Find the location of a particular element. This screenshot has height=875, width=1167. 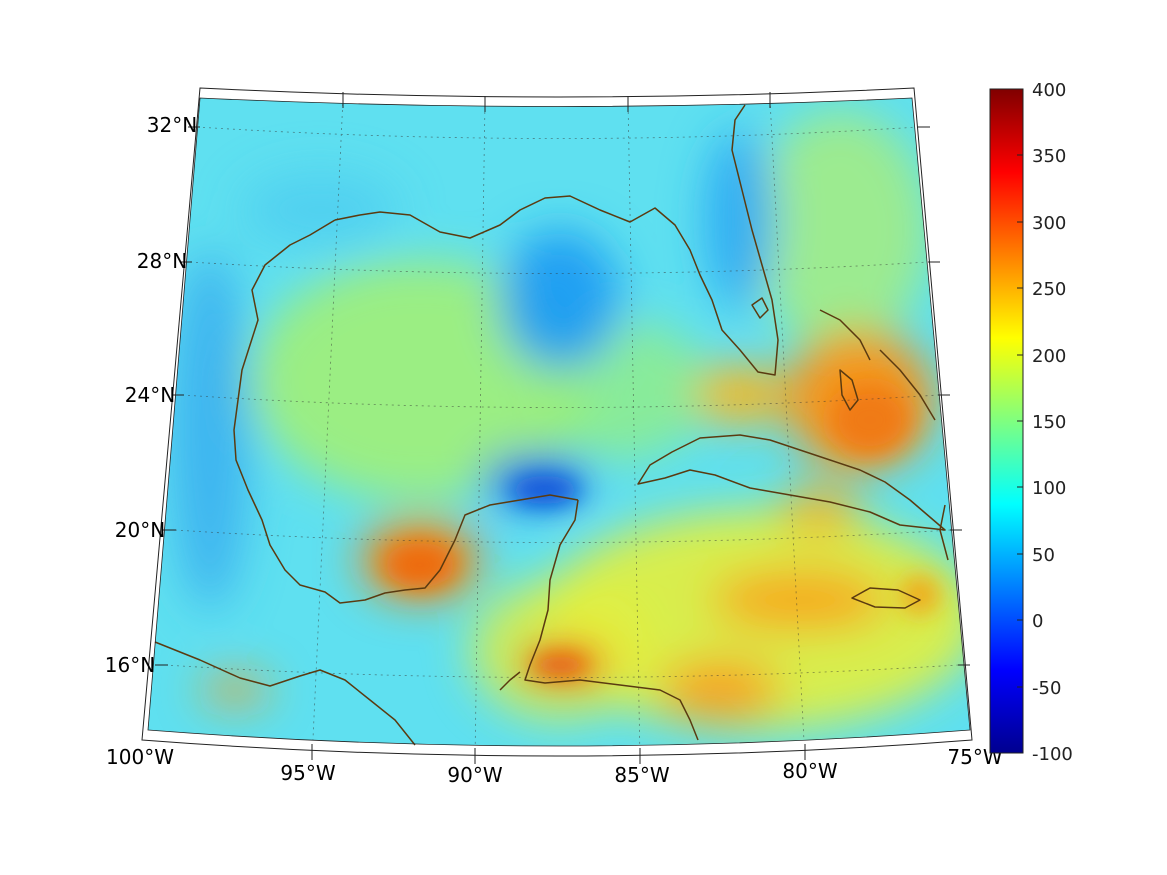

lon-tick-labels: 100°W 95°W 90°W 85°W 80°W 75°W is located at coordinates (554, 766).